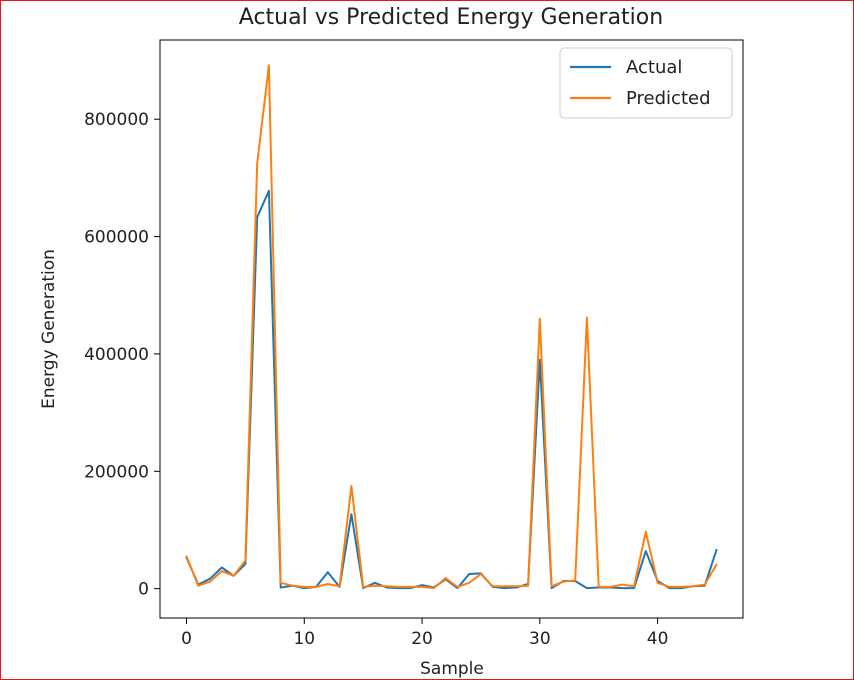 The image size is (854, 680). I want to click on x-tick-label: 20, so click(422, 639).